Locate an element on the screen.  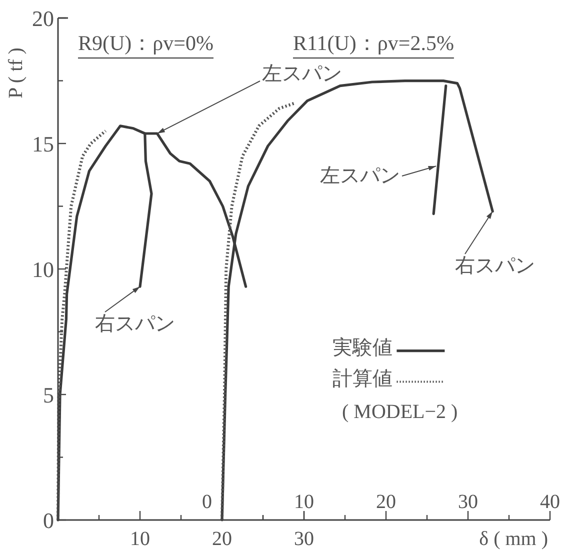
x2-tick-label: 40 is located at coordinates (550, 502).